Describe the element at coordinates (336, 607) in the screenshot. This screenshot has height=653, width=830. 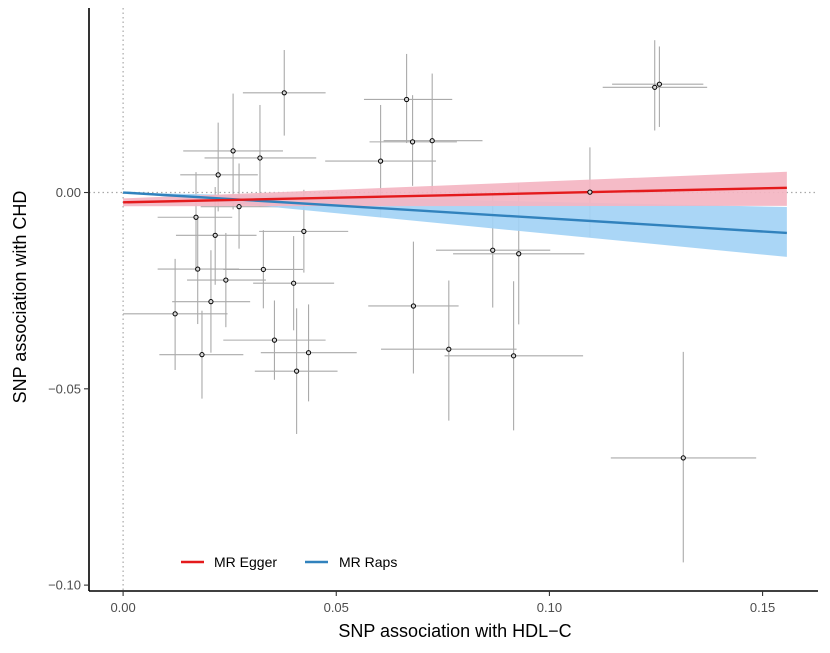
I see `x-tick-label: 0.05` at that location.